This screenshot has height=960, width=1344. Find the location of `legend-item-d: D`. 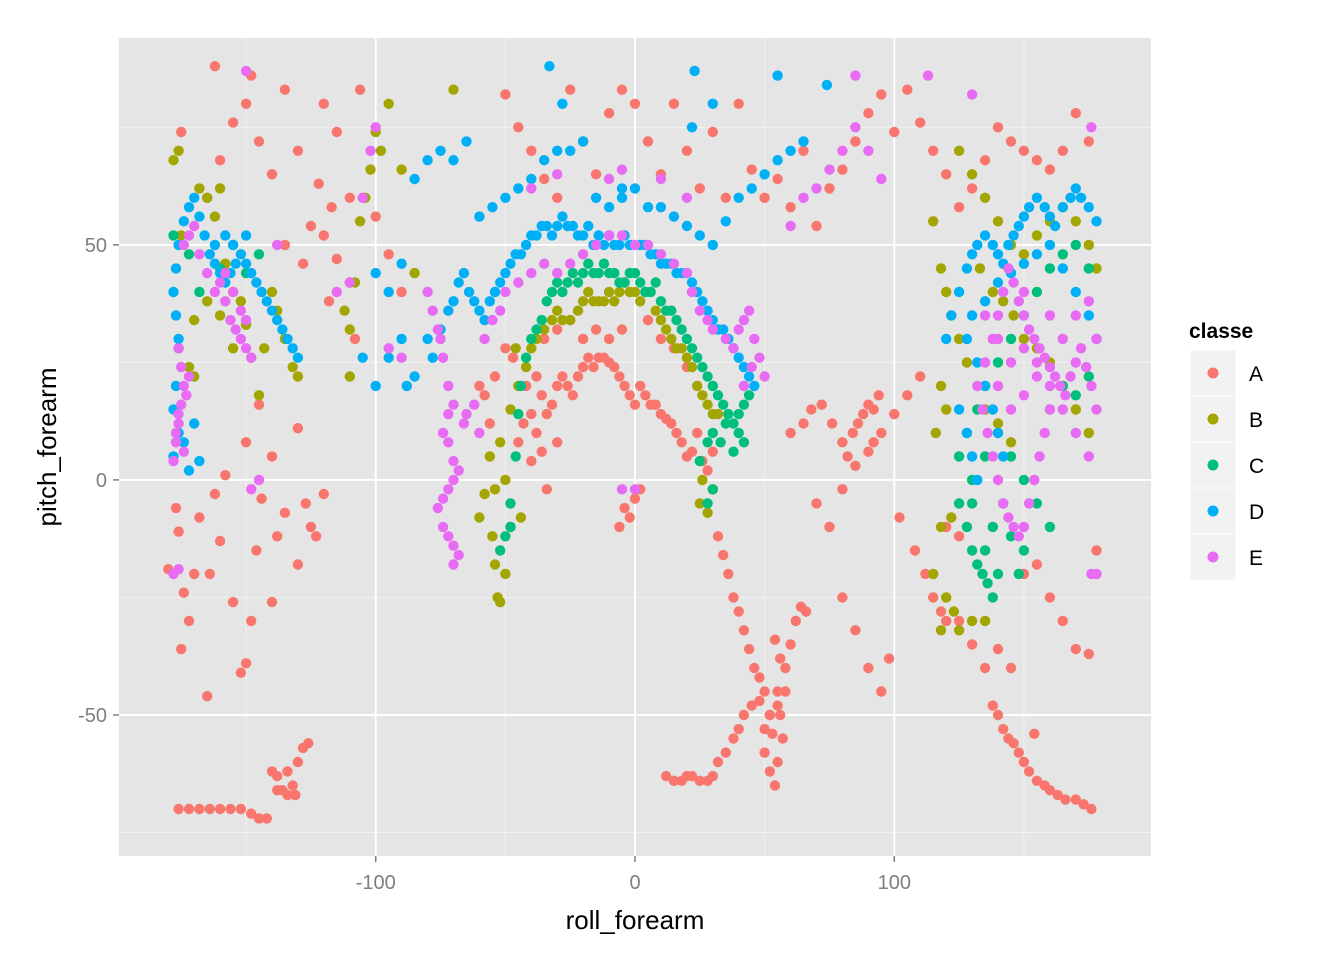

legend-item-d: D is located at coordinates (1226, 511).